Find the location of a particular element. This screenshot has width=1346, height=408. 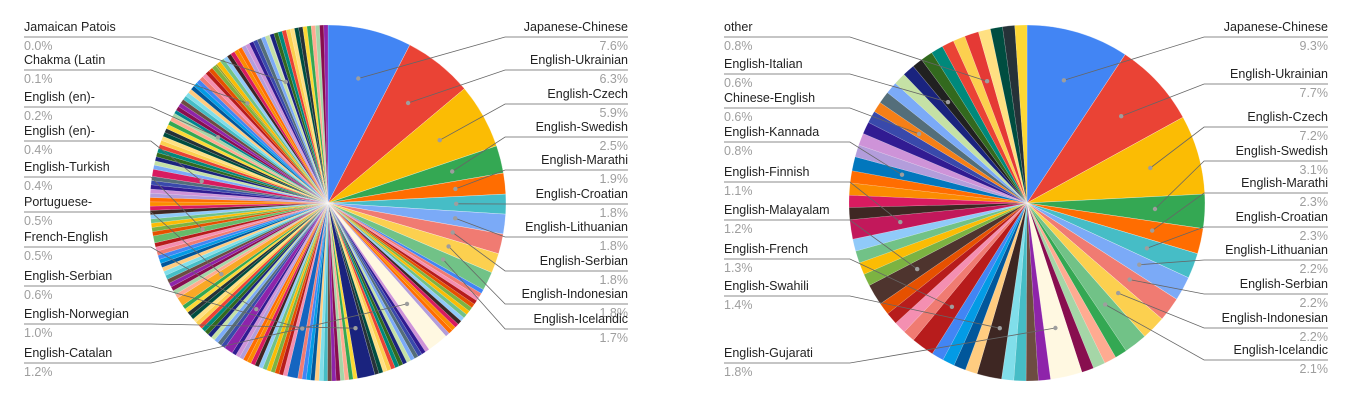

slice-label: Chakma (Latin is located at coordinates (64, 60).